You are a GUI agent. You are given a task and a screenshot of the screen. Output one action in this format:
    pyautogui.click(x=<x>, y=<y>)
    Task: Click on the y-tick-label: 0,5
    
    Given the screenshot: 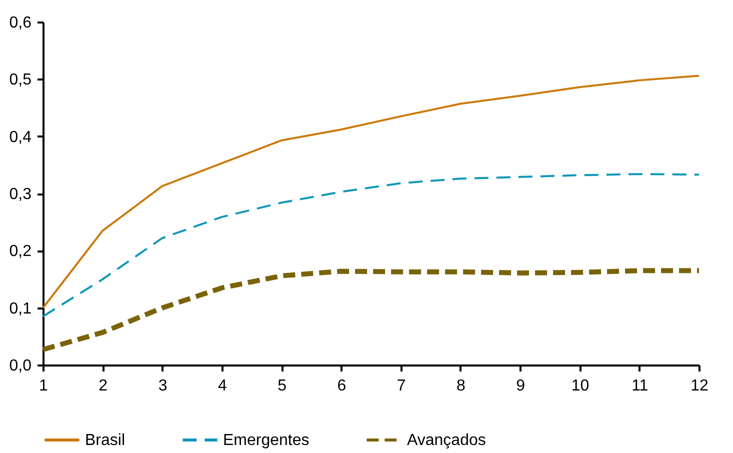 What is the action you would take?
    pyautogui.click(x=20, y=80)
    